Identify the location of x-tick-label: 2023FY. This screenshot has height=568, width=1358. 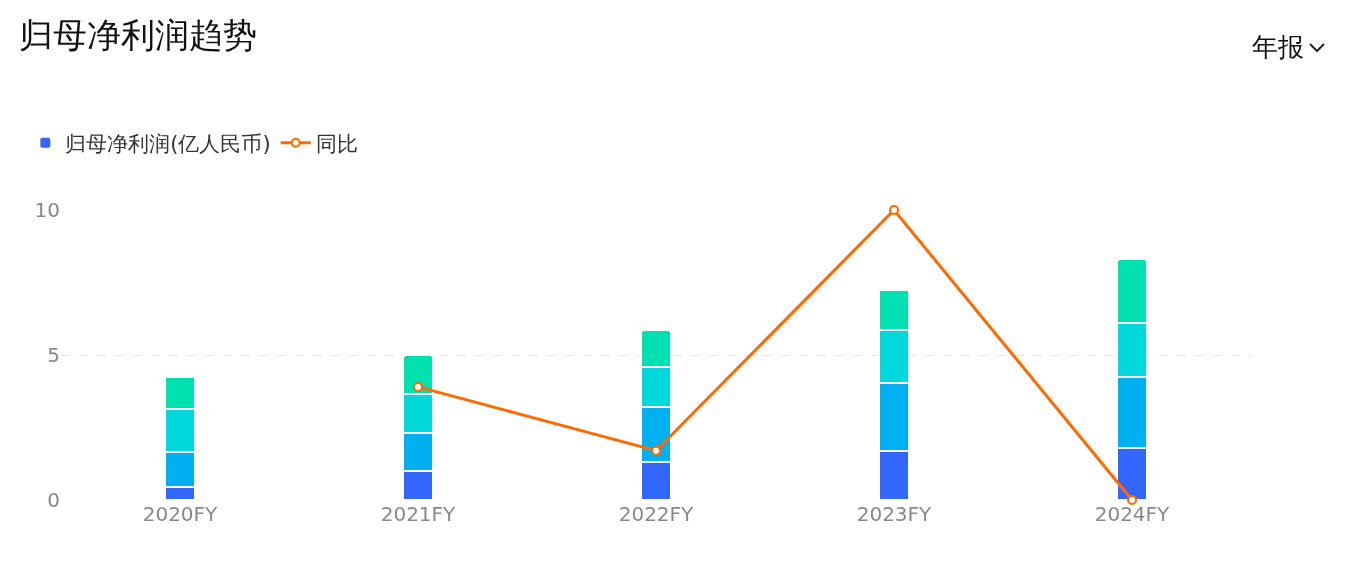
(894, 514).